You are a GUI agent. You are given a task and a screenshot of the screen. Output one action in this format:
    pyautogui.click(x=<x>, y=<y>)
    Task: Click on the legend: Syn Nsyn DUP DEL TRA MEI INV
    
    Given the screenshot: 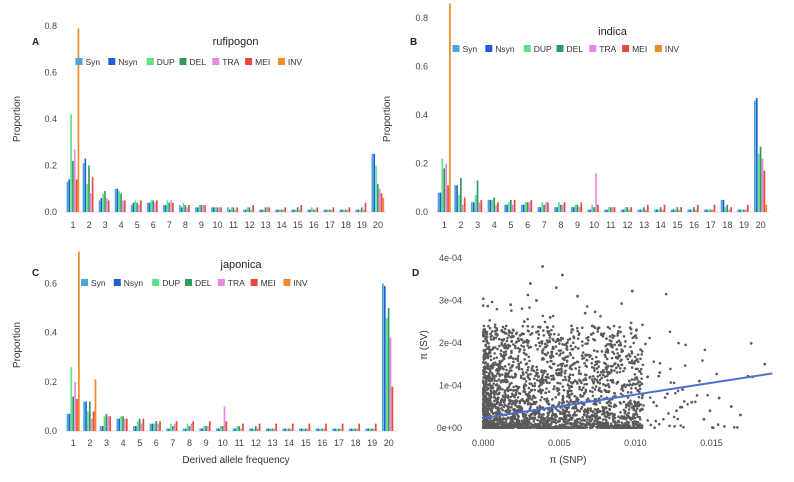 What is the action you would take?
    pyautogui.click(x=189, y=62)
    